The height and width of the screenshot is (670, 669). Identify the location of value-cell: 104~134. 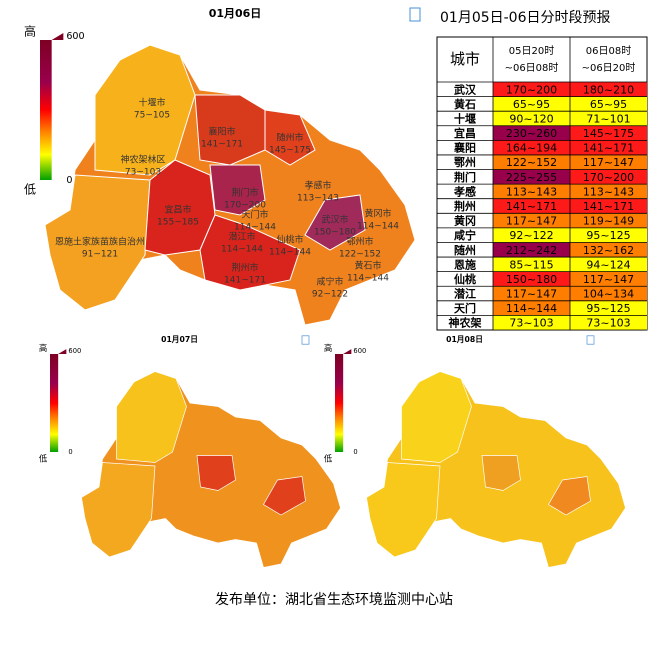
(608, 294).